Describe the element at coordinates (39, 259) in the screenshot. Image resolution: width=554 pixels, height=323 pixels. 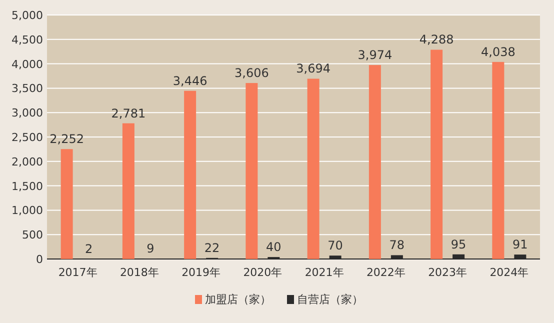
I see `y-tick-label: 0` at that location.